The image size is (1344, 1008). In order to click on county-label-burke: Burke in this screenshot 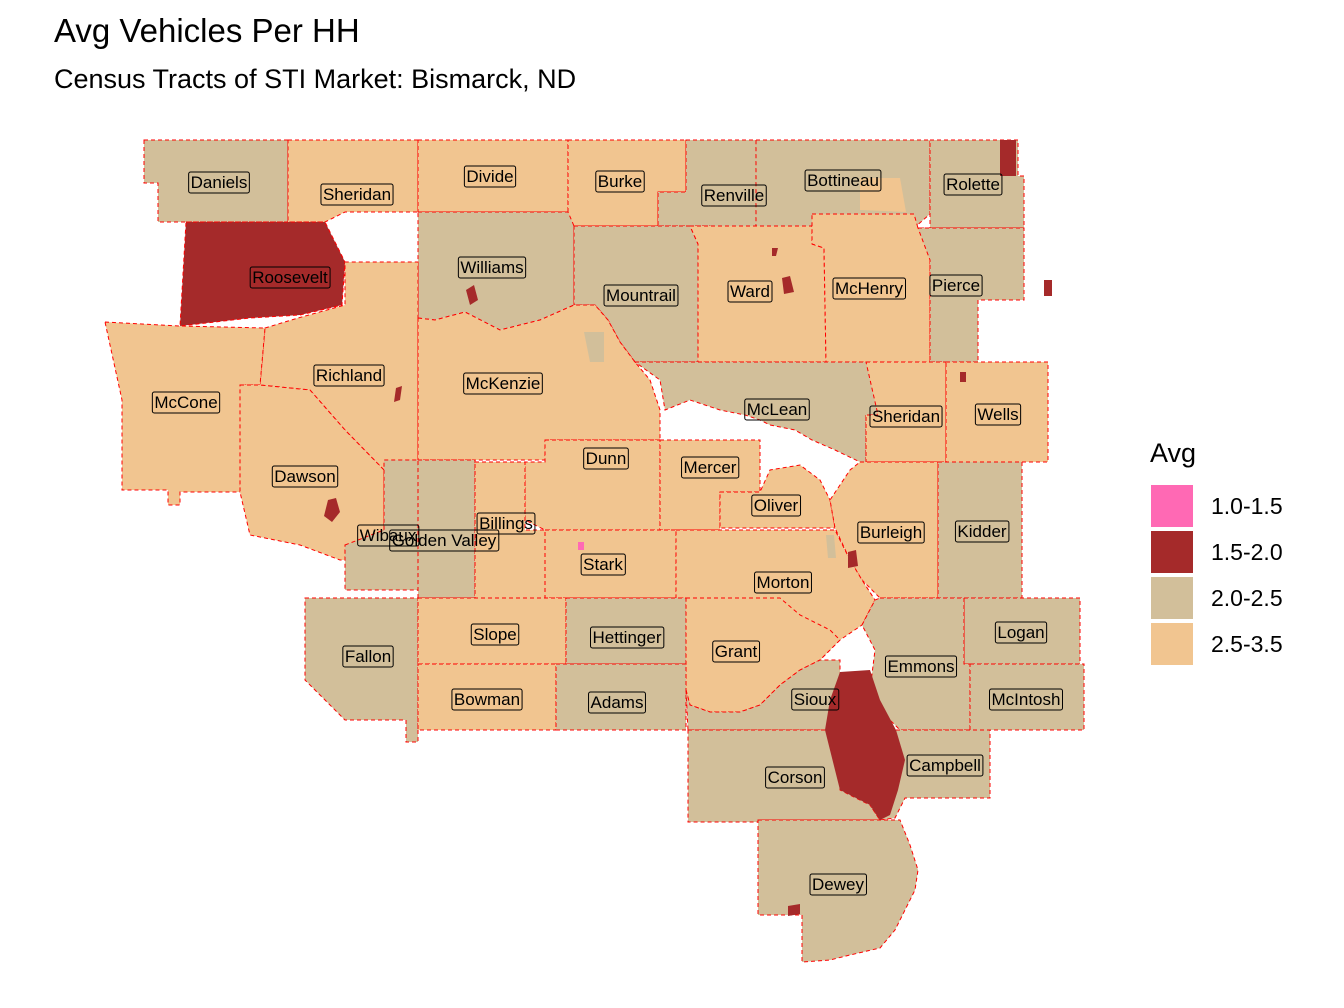, I will do `click(620, 181)`.